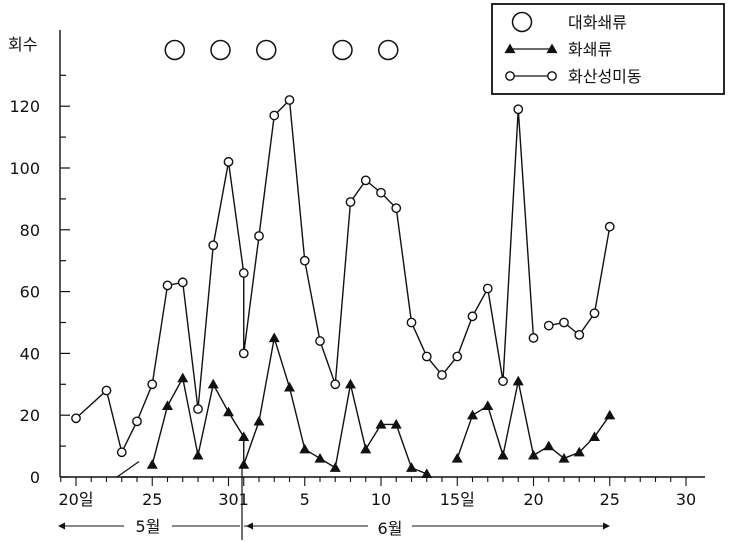 The image size is (738, 542). What do you see at coordinates (30, 415) in the screenshot?
I see `y-tick-label: 20` at bounding box center [30, 415].